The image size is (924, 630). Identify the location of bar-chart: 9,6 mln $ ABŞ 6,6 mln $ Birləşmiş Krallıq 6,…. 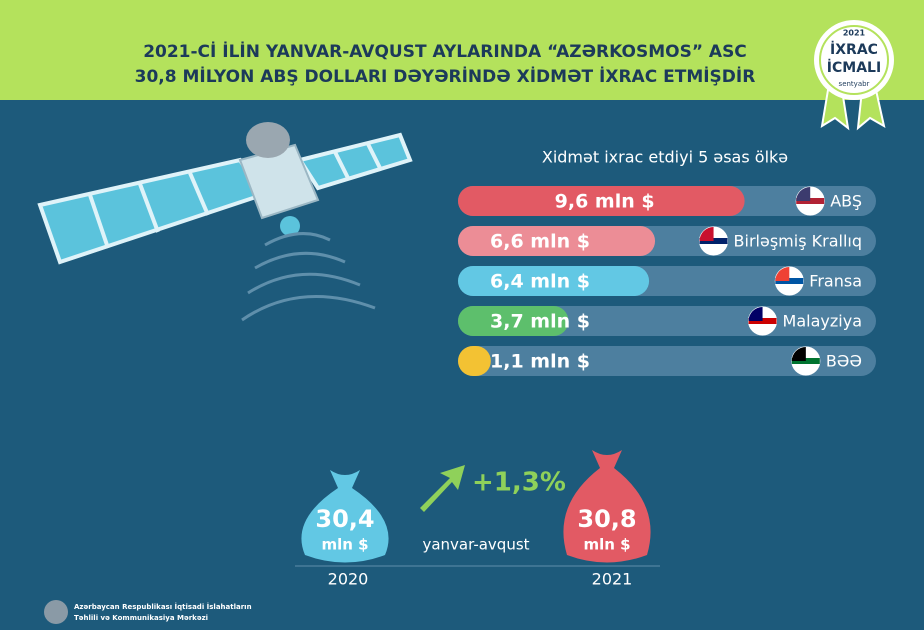
(667, 281).